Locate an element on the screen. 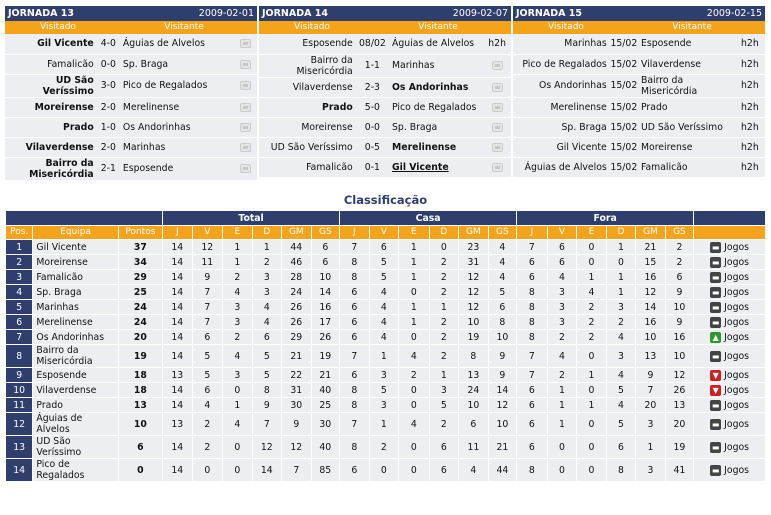  away-team: Bairro da Misericórdia is located at coordinates (686, 86).